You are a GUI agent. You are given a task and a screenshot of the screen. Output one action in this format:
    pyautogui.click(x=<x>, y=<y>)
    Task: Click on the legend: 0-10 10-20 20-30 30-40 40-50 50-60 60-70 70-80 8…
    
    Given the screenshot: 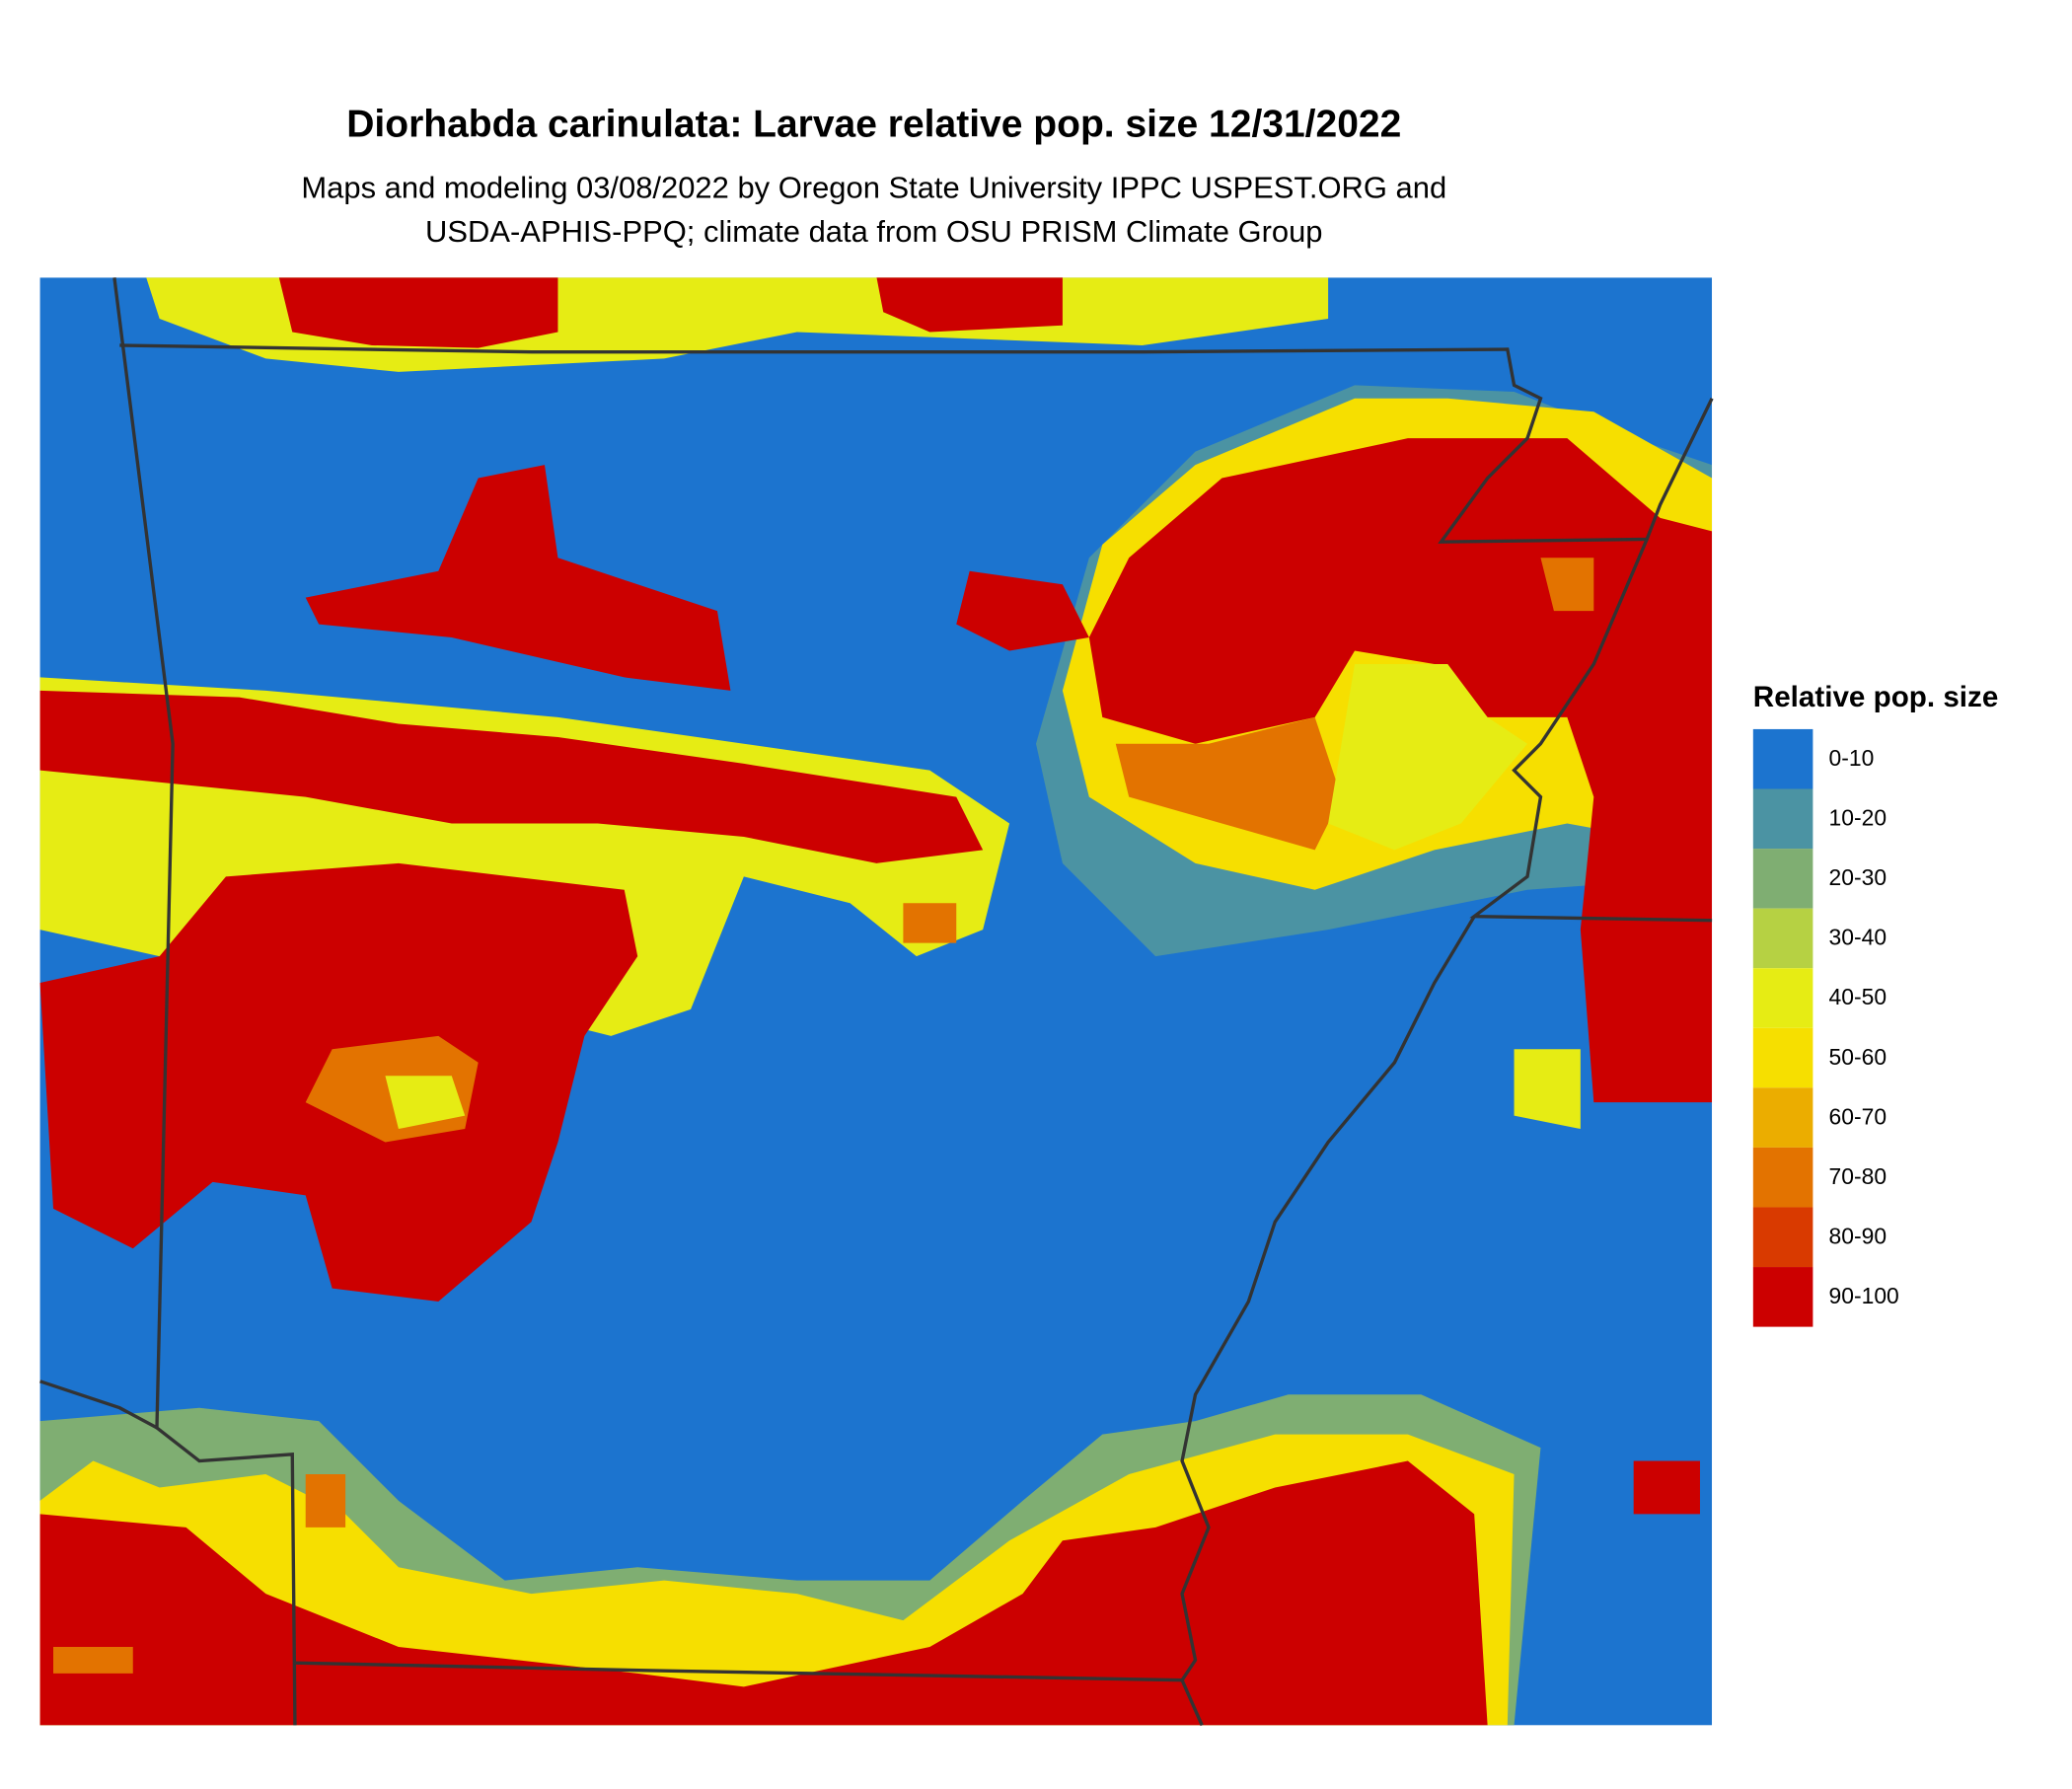 What is the action you would take?
    pyautogui.click(x=1825, y=1027)
    